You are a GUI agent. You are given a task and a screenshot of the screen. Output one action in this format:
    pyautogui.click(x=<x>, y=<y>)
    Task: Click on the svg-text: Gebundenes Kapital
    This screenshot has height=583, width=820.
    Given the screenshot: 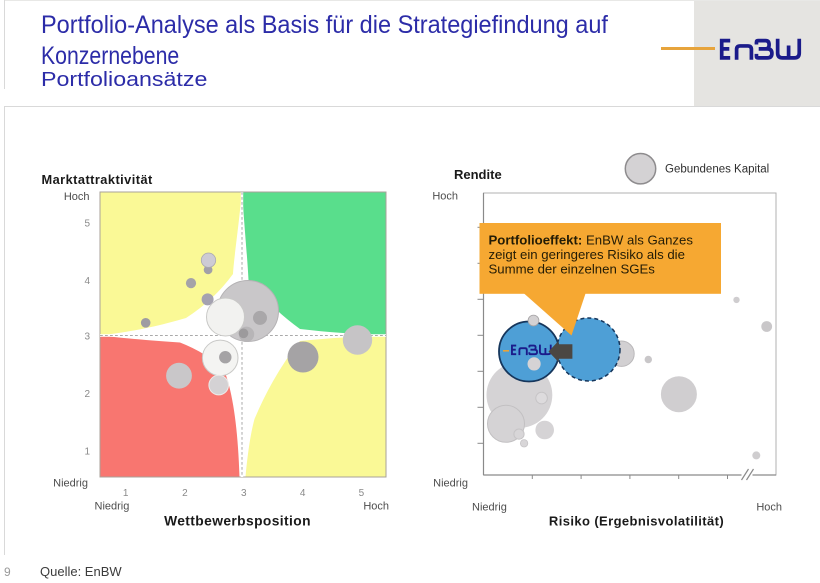 What is the action you would take?
    pyautogui.click(x=717, y=170)
    